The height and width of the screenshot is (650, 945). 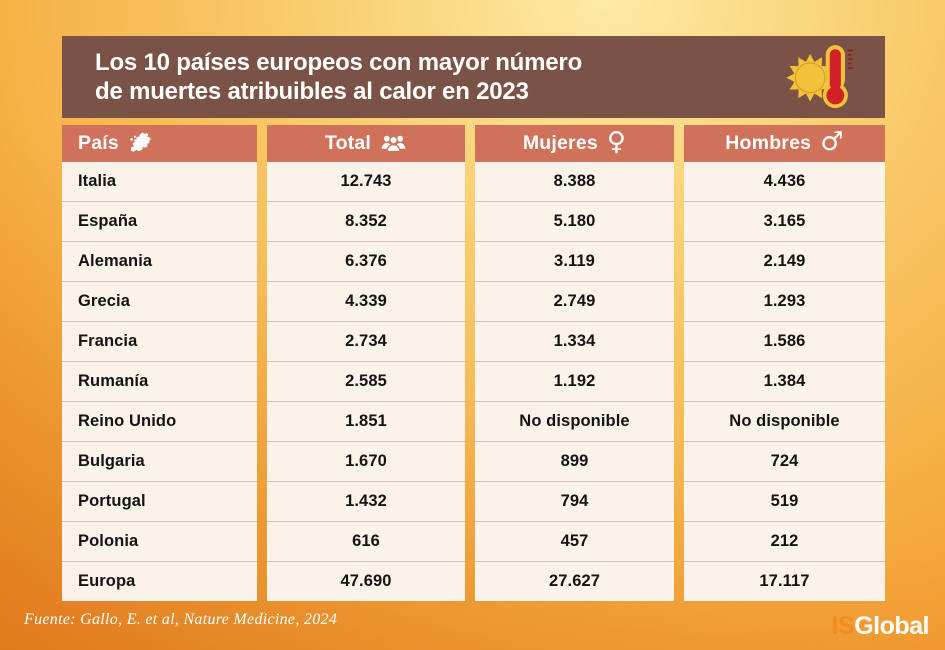 What do you see at coordinates (784, 541) in the screenshot?
I see `hombres-cell: 212` at bounding box center [784, 541].